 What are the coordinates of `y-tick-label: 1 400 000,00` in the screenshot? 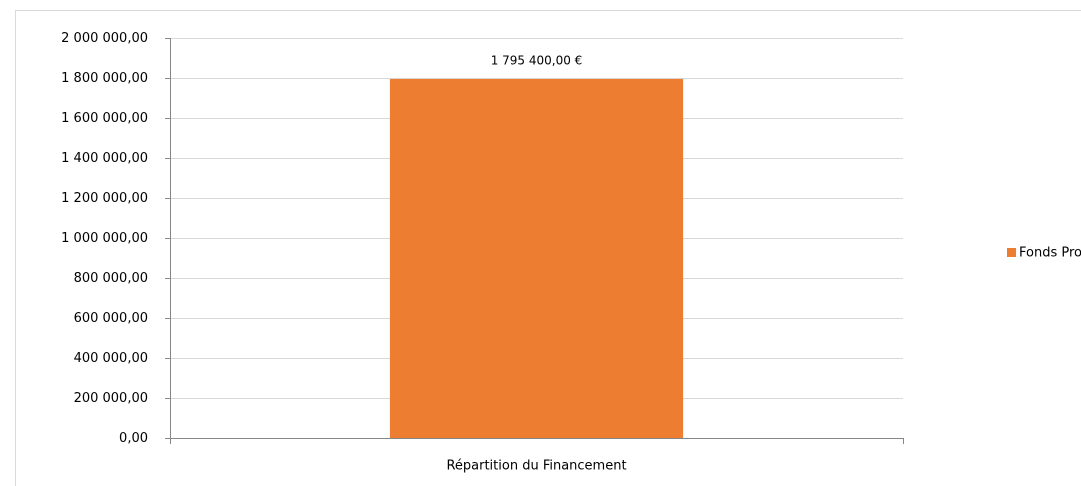 It's located at (104, 158).